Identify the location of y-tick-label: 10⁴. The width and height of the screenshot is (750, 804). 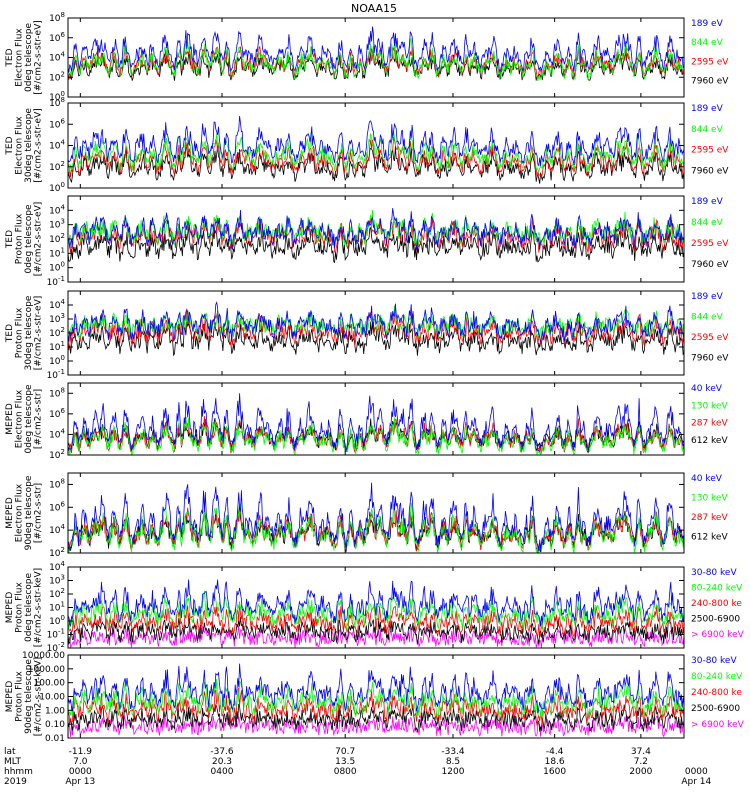
(57, 145).